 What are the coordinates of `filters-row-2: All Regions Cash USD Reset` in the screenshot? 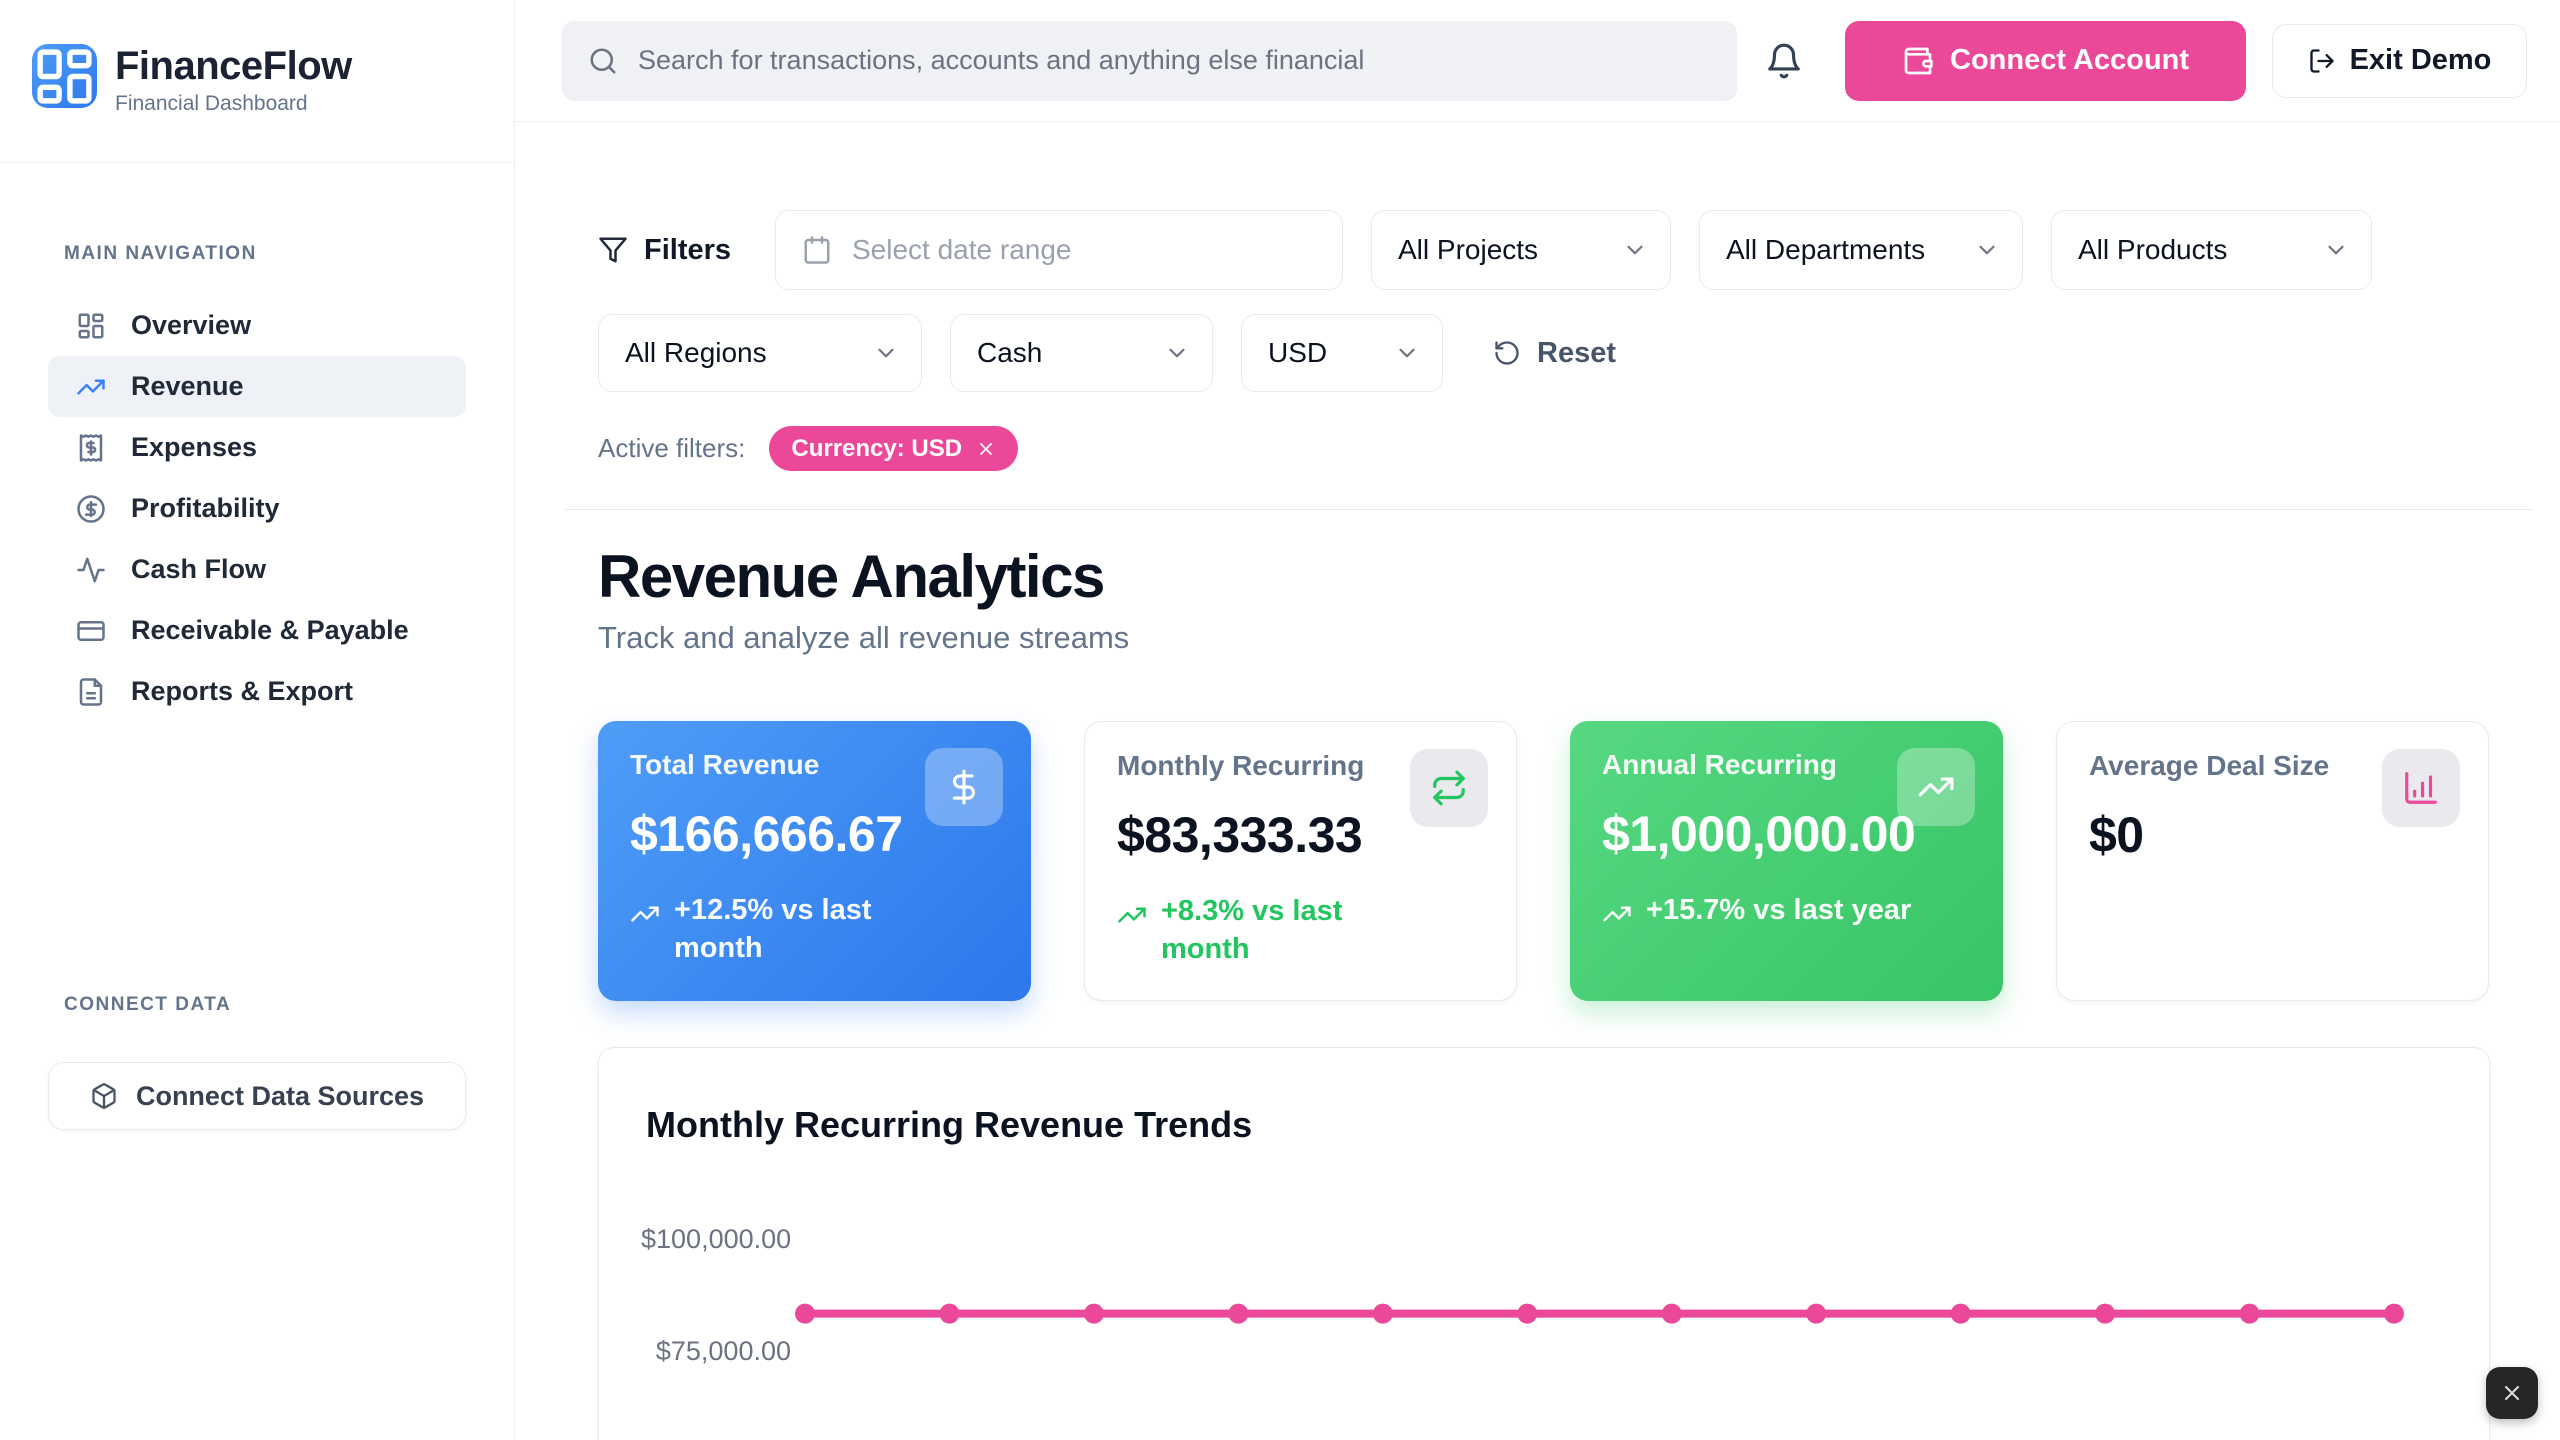 It's located at (1579, 353).